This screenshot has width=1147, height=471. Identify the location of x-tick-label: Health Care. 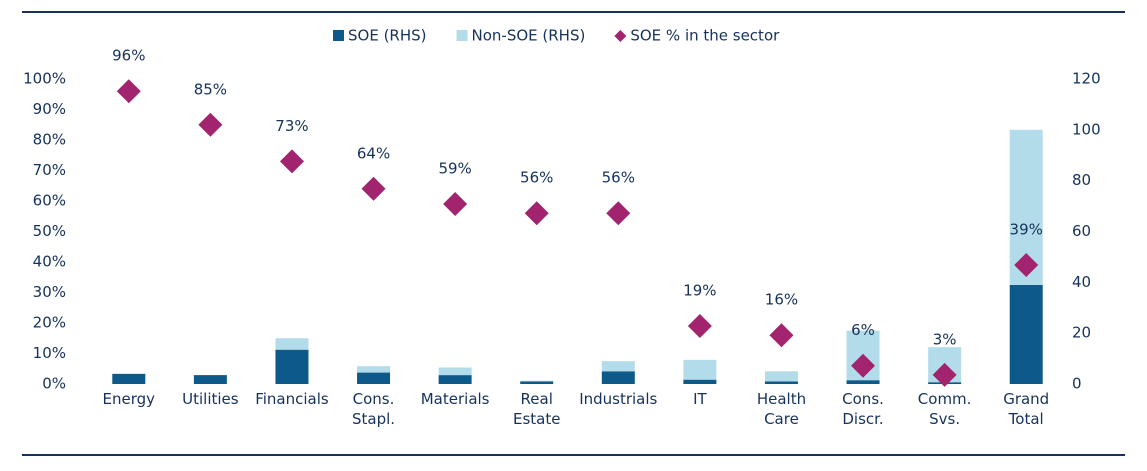
(781, 409).